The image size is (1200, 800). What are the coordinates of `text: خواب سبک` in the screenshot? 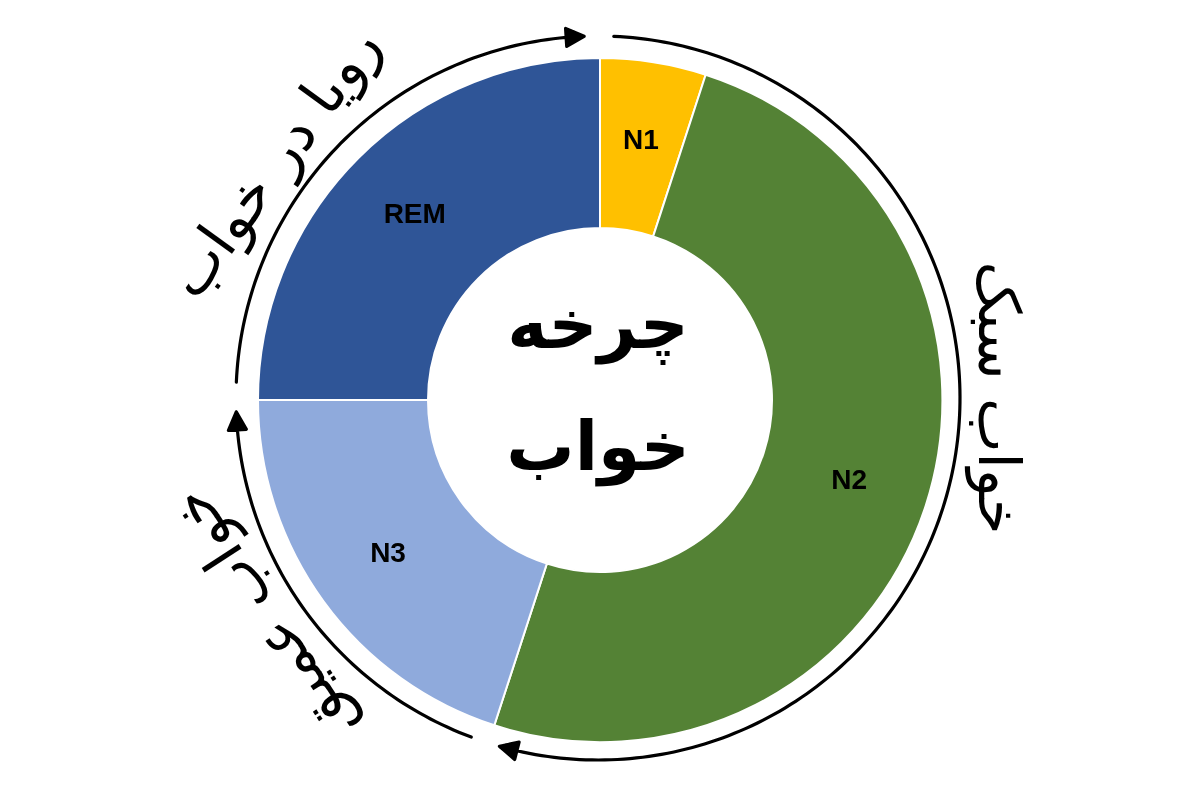 It's located at (998, 398).